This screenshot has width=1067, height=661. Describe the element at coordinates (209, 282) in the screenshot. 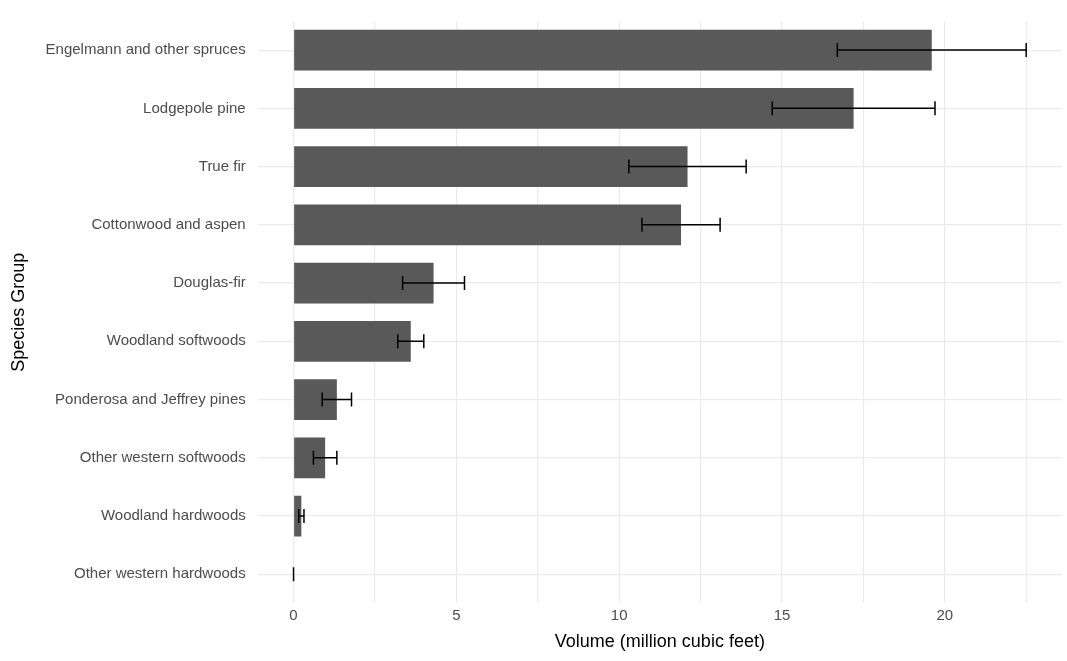

I see `y-tick-label: Douglas-fir` at that location.